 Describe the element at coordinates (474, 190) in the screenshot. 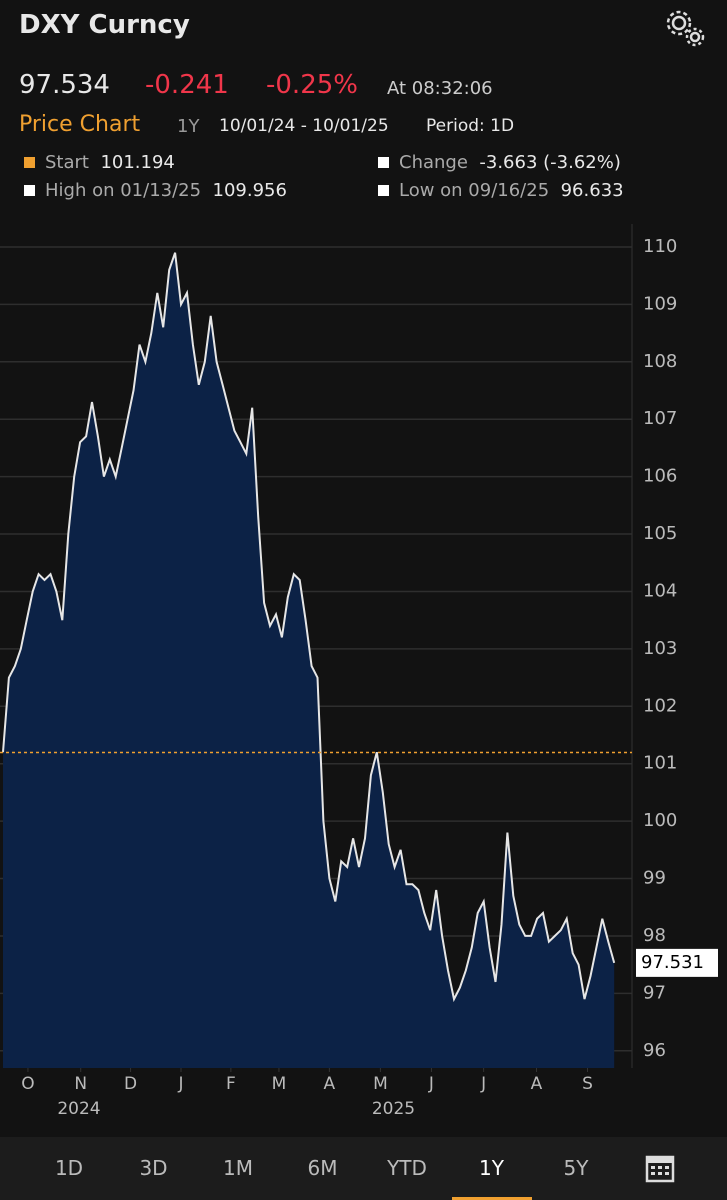

I see `legend-label: Low on 09/16/25` at that location.